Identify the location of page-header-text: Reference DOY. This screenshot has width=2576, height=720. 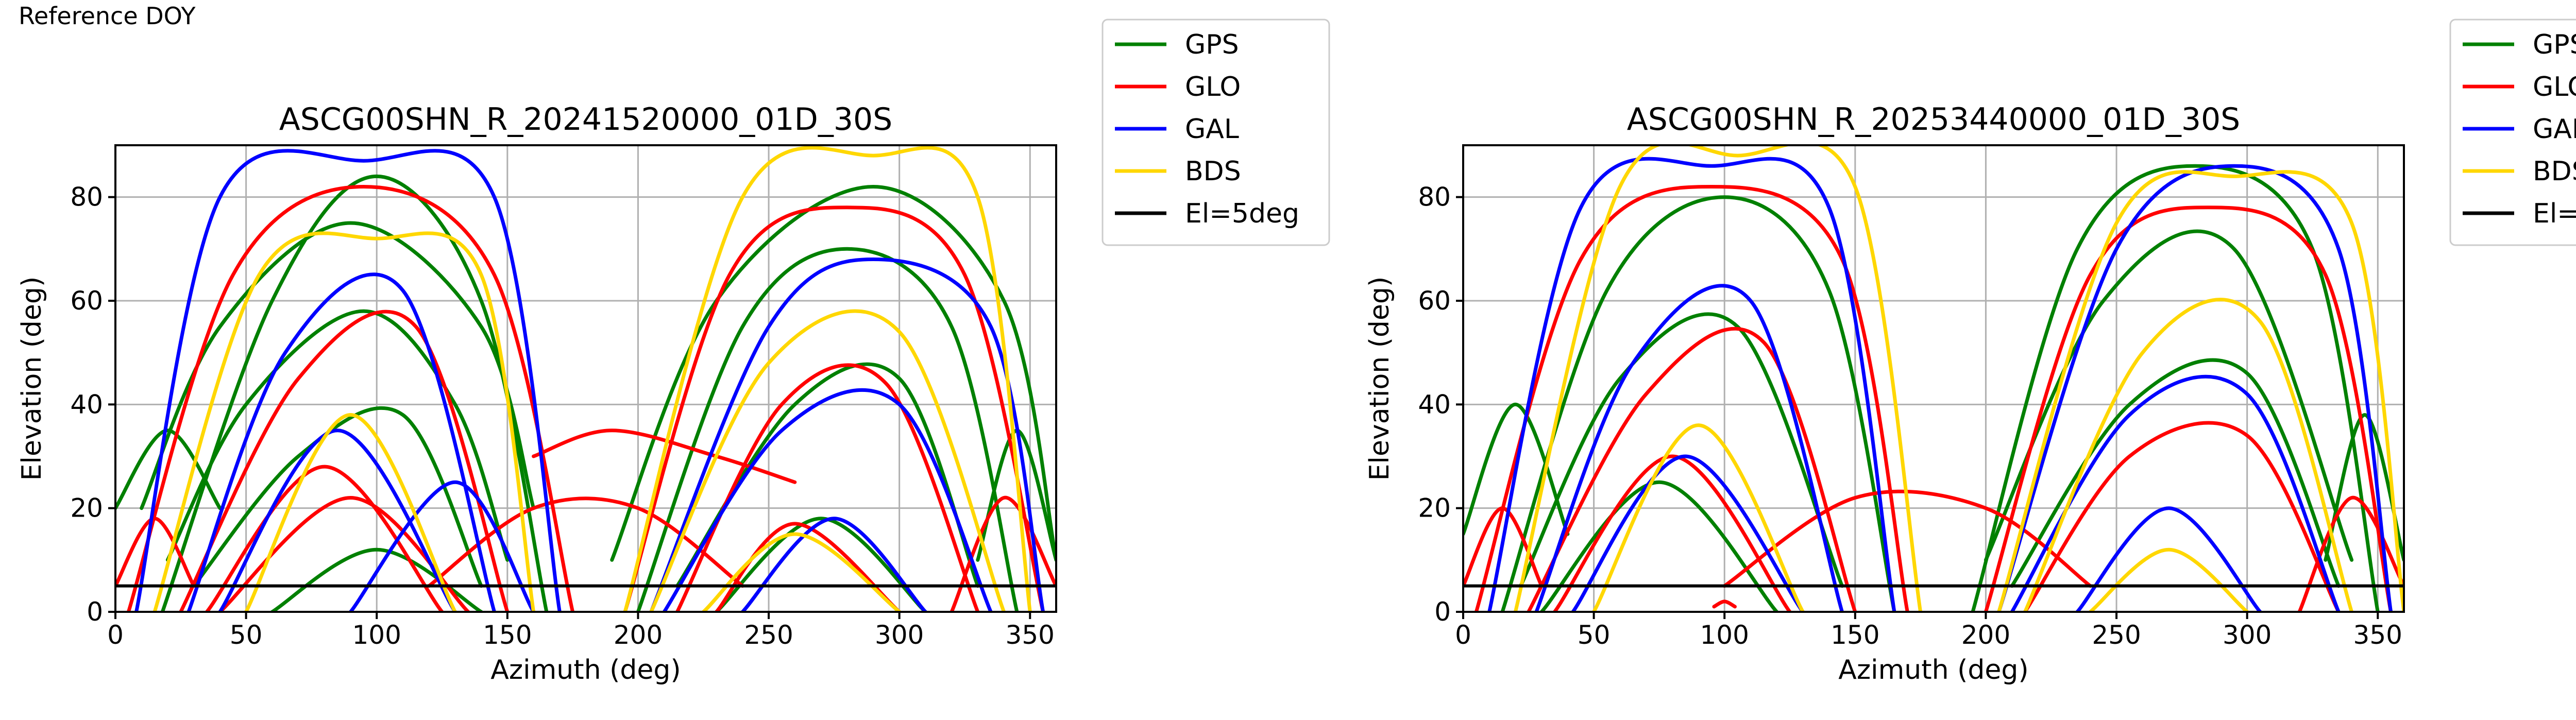
(108, 16).